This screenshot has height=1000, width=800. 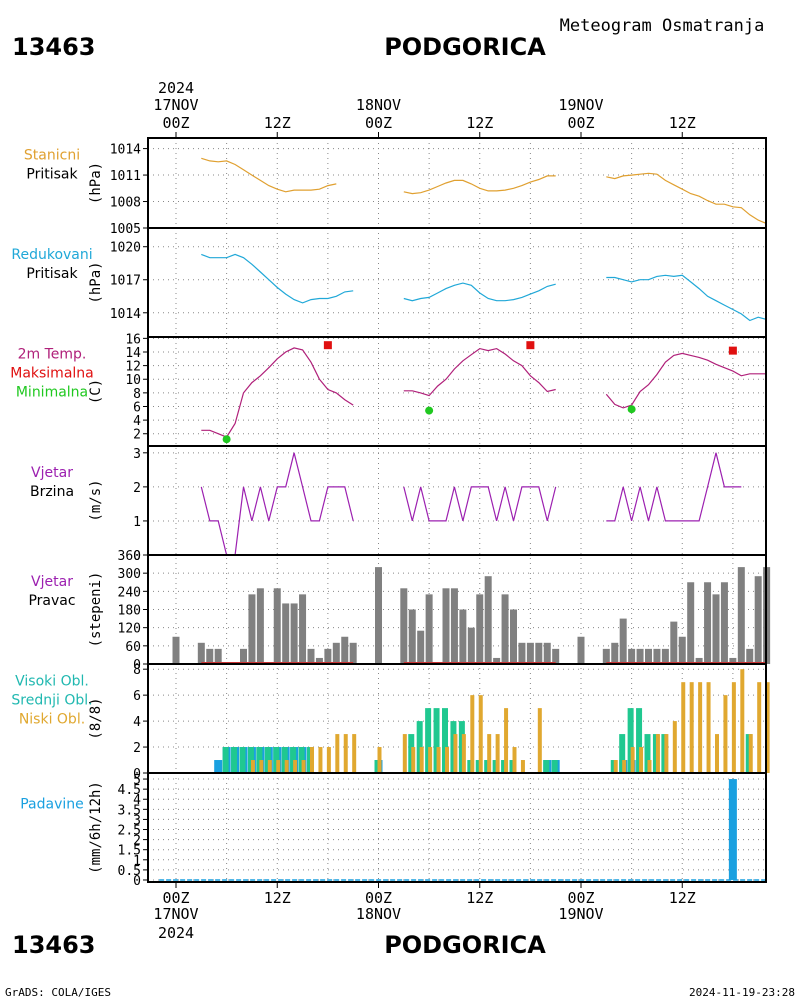 What do you see at coordinates (125, 314) in the screenshot?
I see `y-tick-label: 1014` at bounding box center [125, 314].